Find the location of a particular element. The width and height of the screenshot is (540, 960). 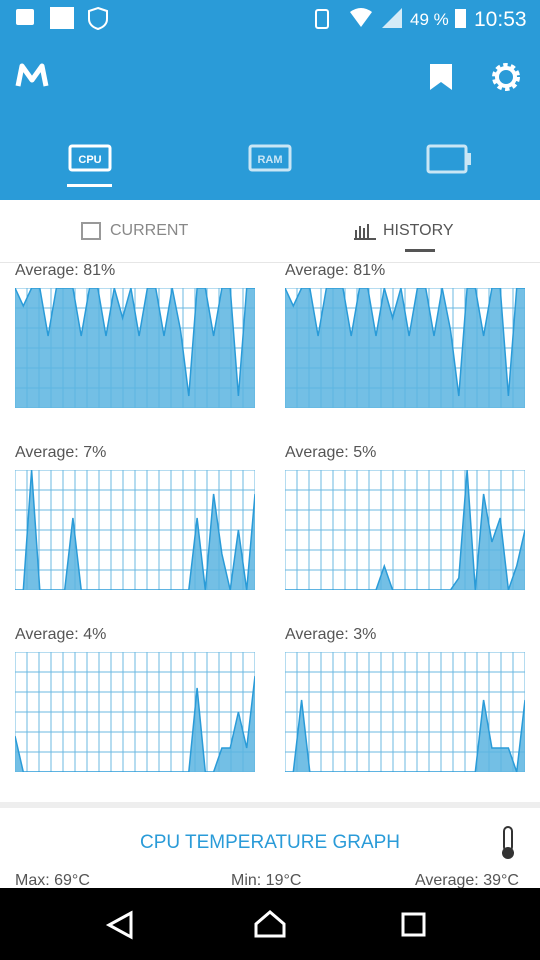

graph-label: Average: 7% is located at coordinates (61, 452).